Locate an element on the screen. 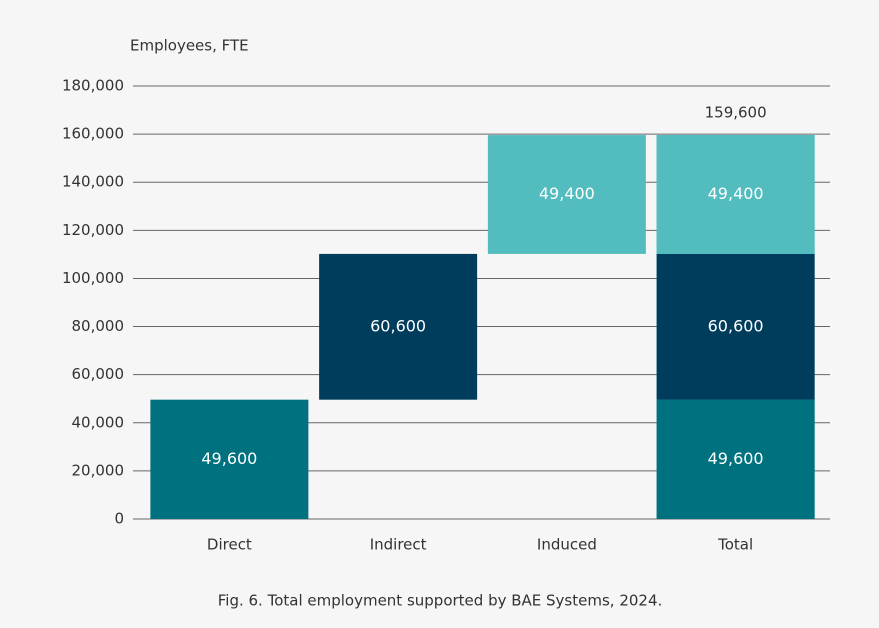  x-tick-label: Indirect is located at coordinates (398, 545).